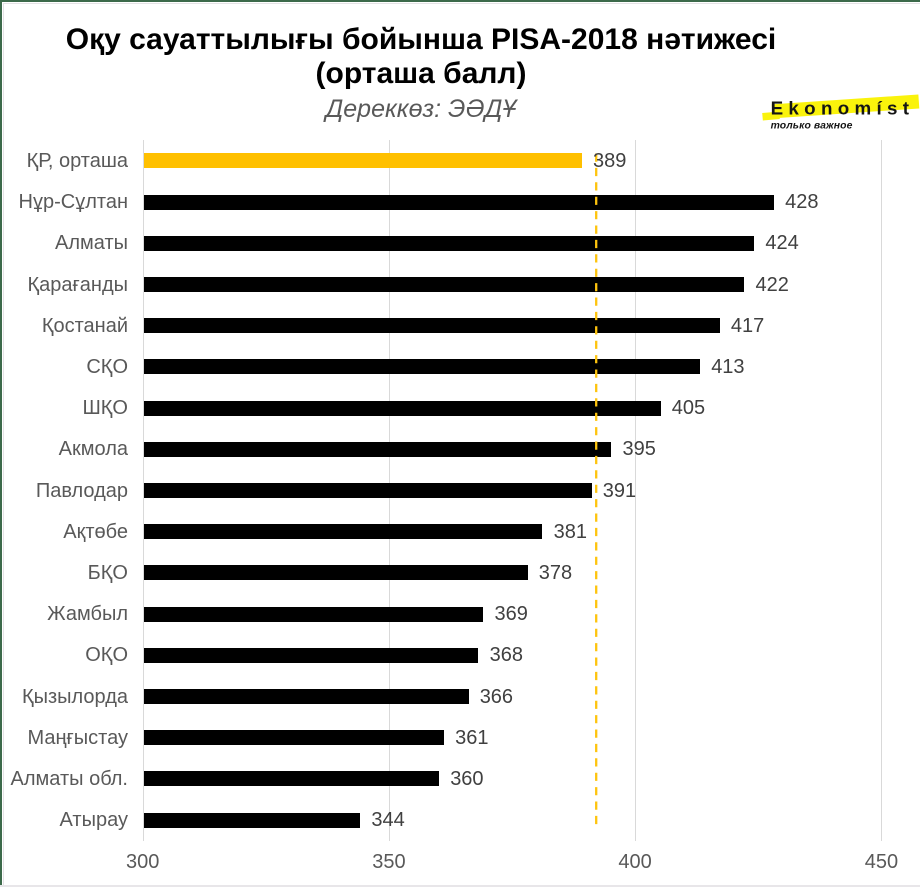 This screenshot has height=887, width=920. What do you see at coordinates (843, 108) in the screenshot?
I see `svg-text: Ekonomíst` at bounding box center [843, 108].